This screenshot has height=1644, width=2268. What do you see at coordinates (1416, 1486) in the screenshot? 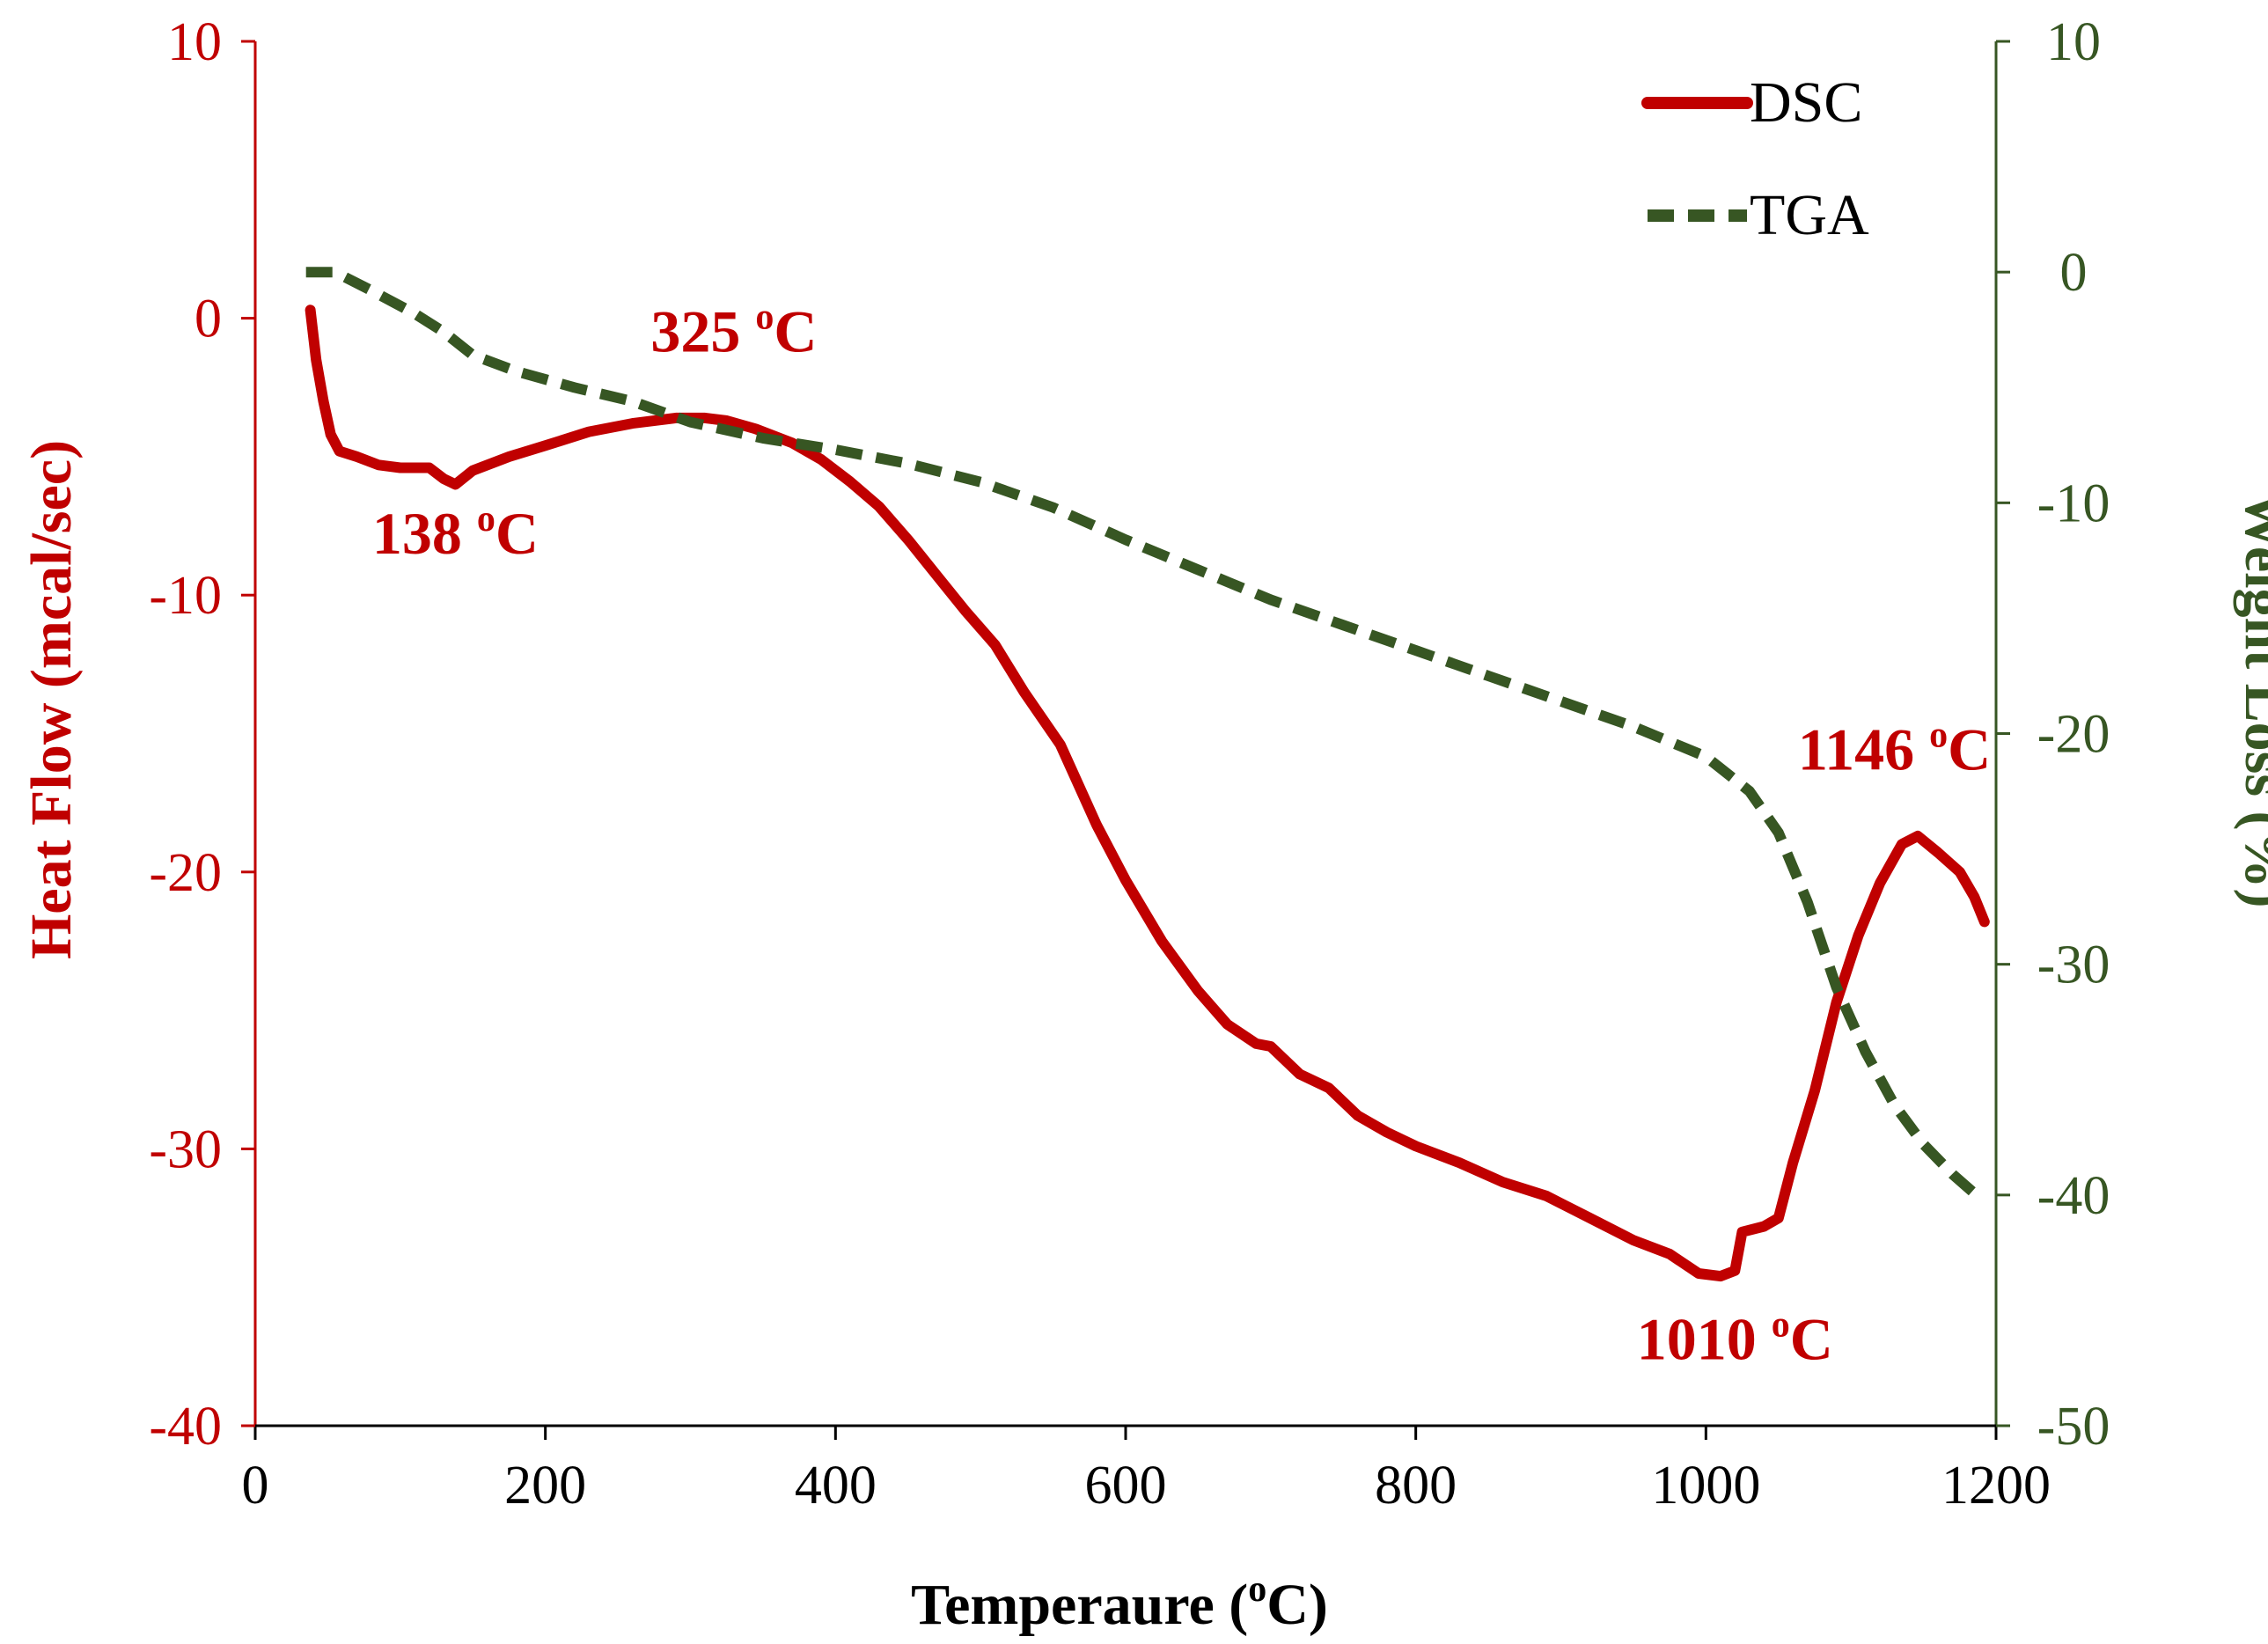
I see `x-tick-label: 800` at bounding box center [1416, 1486].